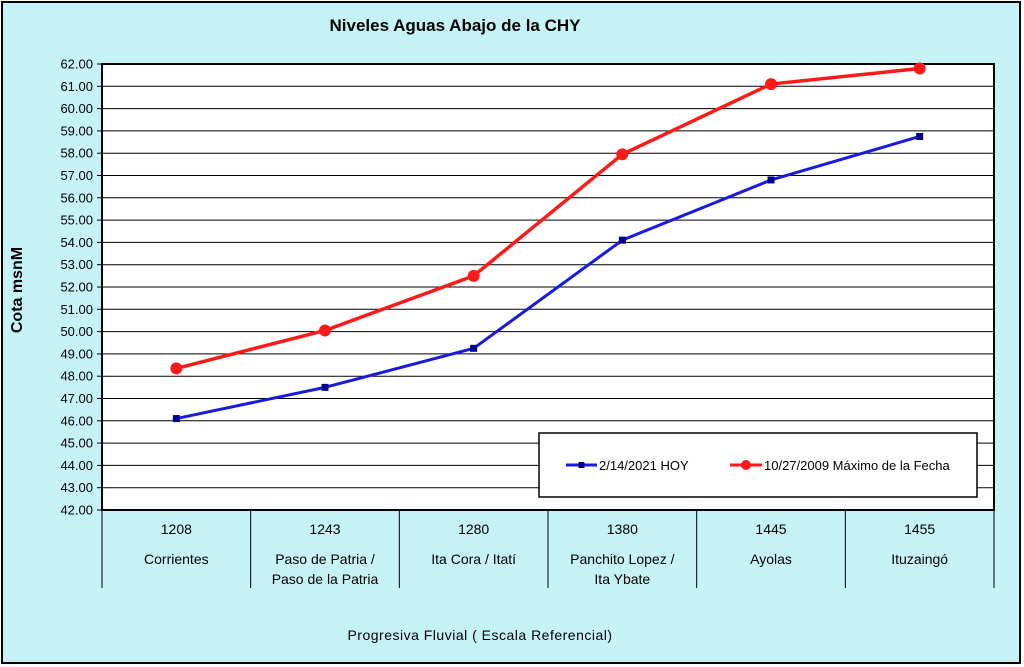  What do you see at coordinates (76, 153) in the screenshot?
I see `y-tick-label: 58.00` at bounding box center [76, 153].